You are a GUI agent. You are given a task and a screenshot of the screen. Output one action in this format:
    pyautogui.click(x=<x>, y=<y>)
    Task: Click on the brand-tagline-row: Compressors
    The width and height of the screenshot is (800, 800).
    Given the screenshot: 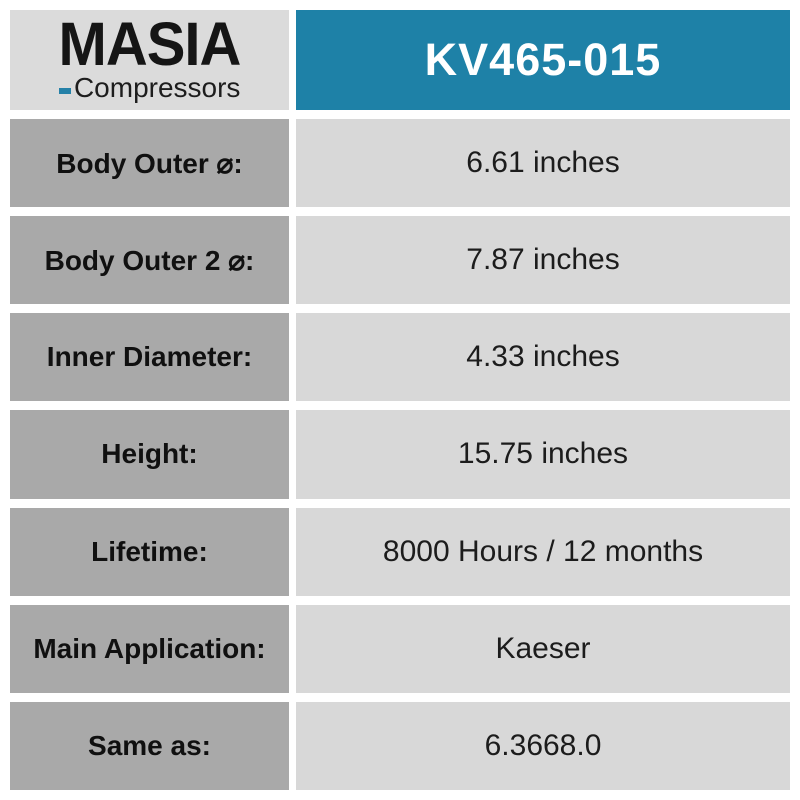 What is the action you would take?
    pyautogui.click(x=149, y=88)
    